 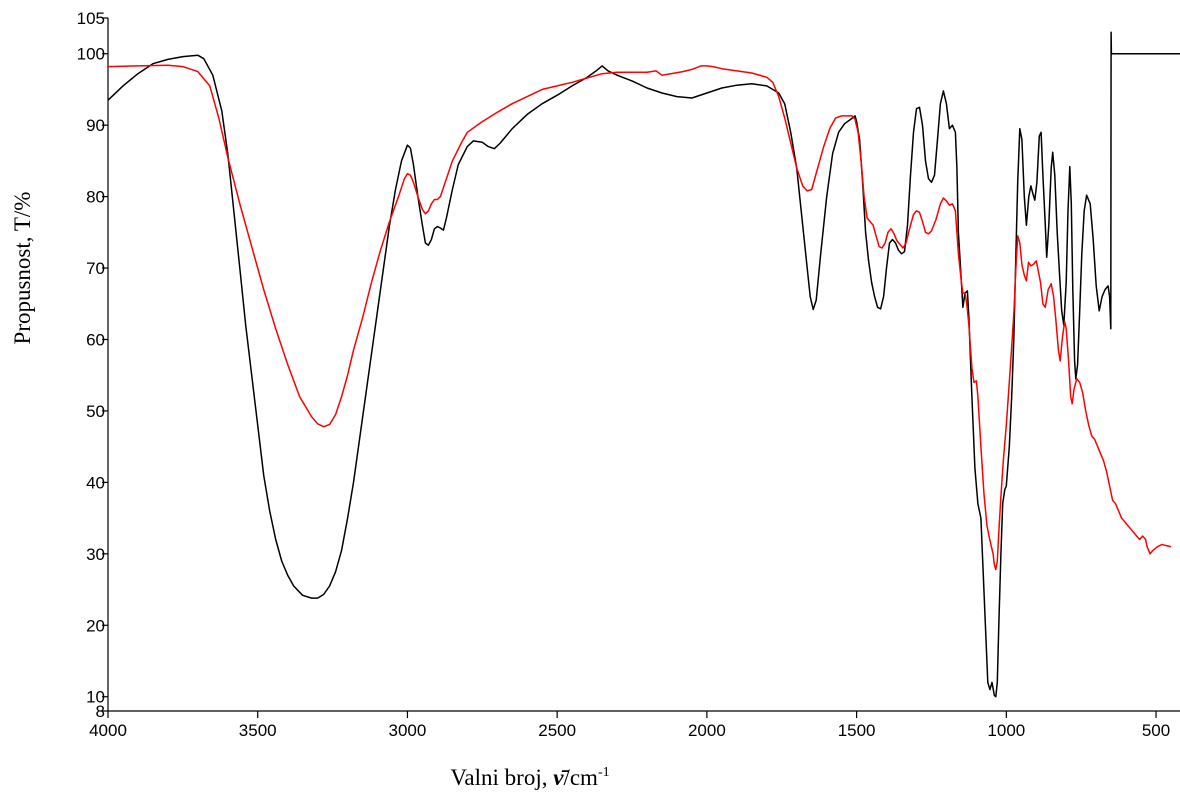 I want to click on x-tick-label: 500, so click(x=1156, y=730).